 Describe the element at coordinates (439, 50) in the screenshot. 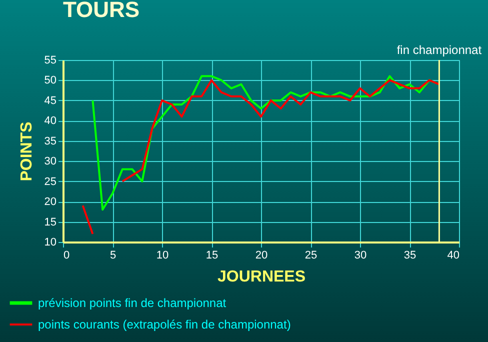

I see `ref-line-label: fin championnat` at that location.